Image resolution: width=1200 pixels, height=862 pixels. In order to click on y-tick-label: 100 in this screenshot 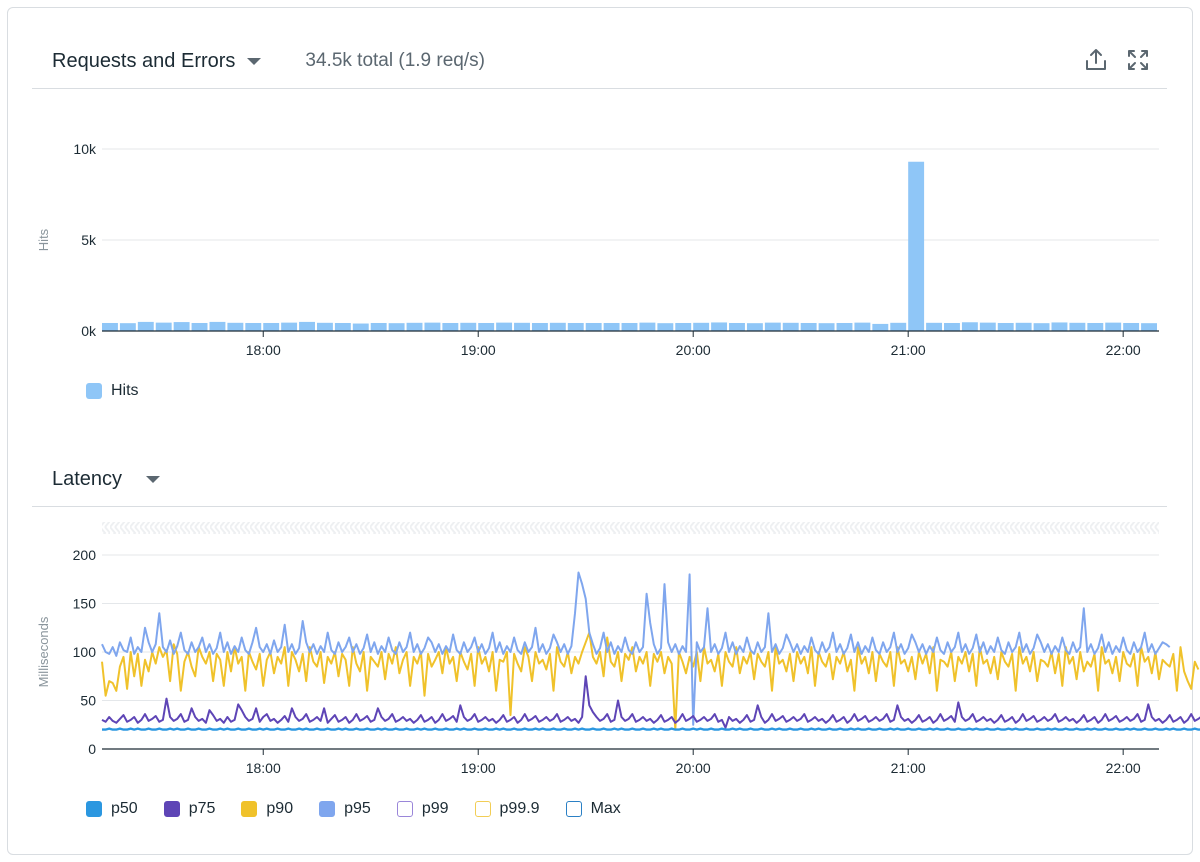, I will do `click(85, 652)`.